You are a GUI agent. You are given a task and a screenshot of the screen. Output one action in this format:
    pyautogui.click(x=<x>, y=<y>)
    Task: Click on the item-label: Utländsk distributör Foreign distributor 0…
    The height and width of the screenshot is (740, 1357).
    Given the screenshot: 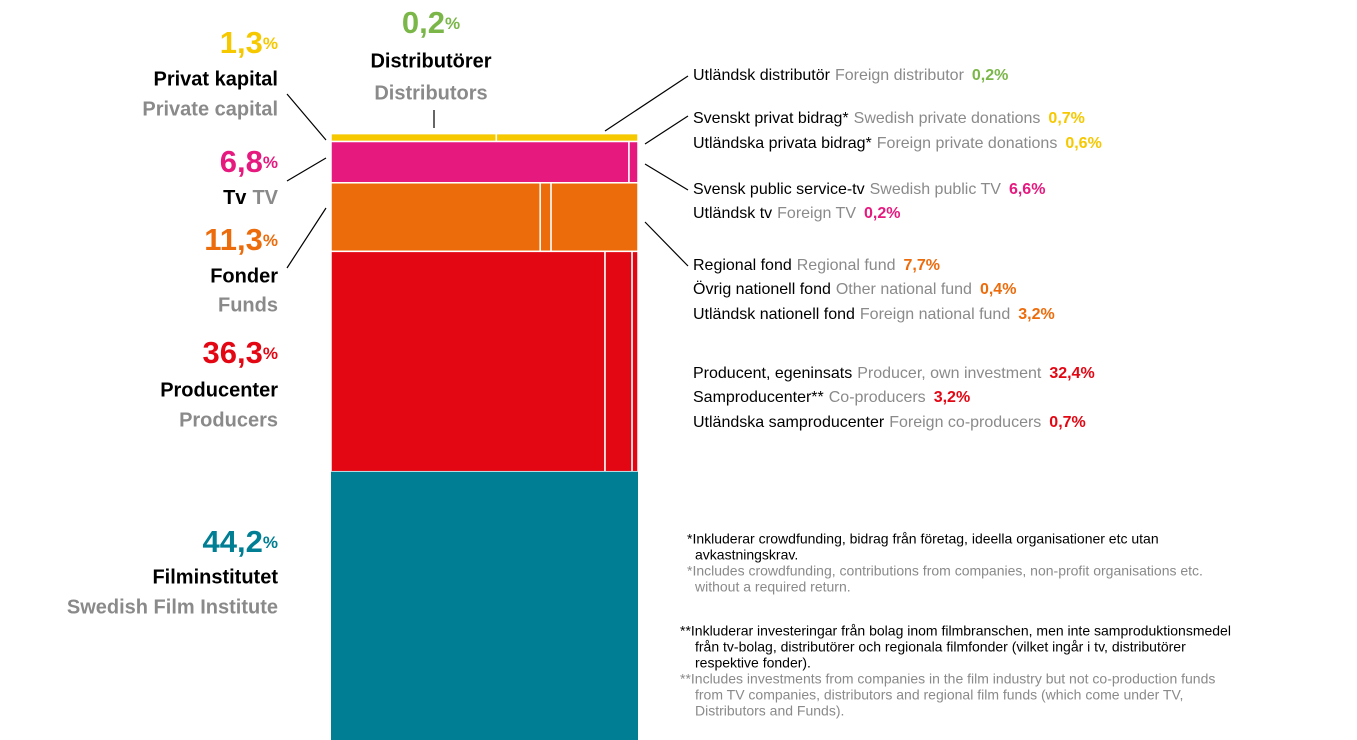 What is the action you would take?
    pyautogui.click(x=850, y=75)
    